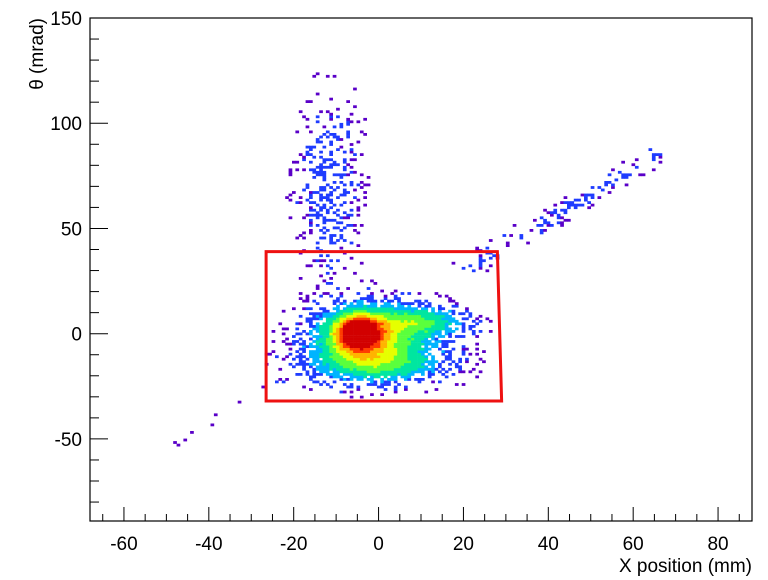 The width and height of the screenshot is (768, 580). What do you see at coordinates (76, 335) in the screenshot?
I see `y-tick-label: 0` at bounding box center [76, 335].